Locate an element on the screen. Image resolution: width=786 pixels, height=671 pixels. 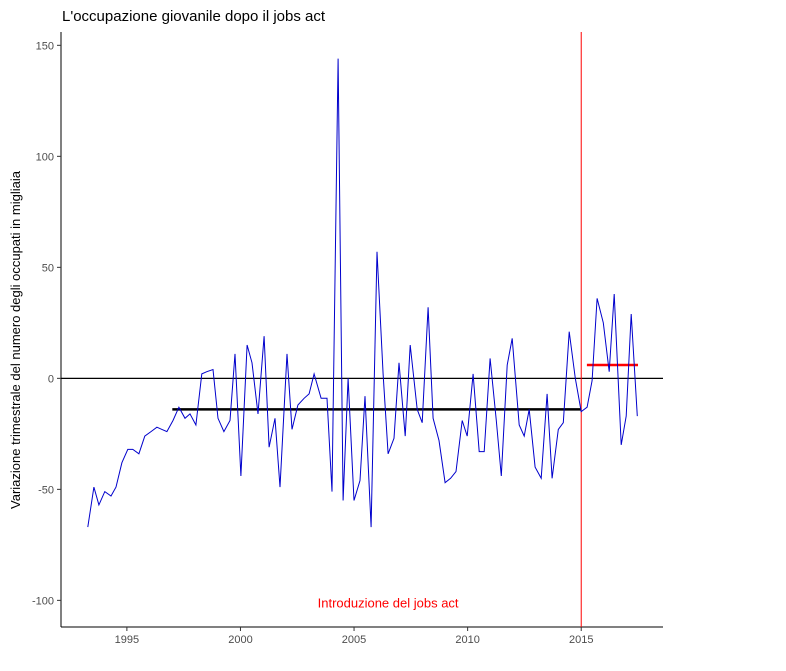
chart-title: L'occupazione giovanile dopo il jobs act is located at coordinates (194, 16).